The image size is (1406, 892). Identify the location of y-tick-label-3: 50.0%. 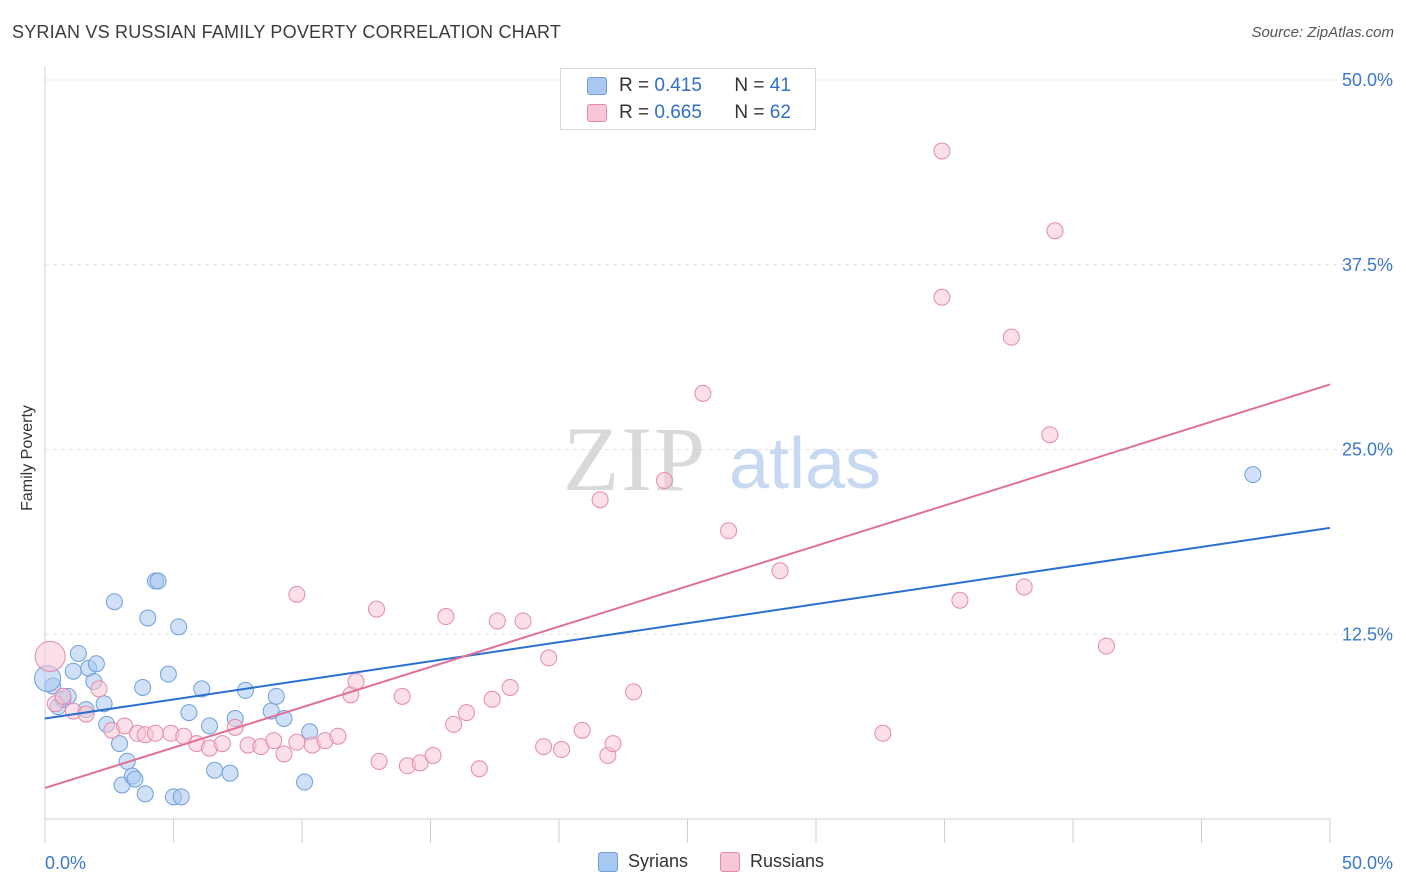
(1367, 80).